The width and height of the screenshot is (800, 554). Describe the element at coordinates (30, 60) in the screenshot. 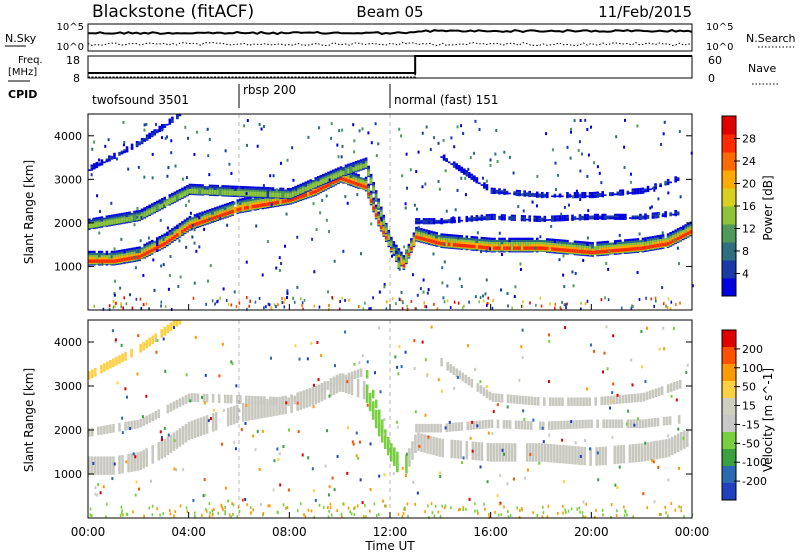

I see `freq-left-label: Freq.` at that location.